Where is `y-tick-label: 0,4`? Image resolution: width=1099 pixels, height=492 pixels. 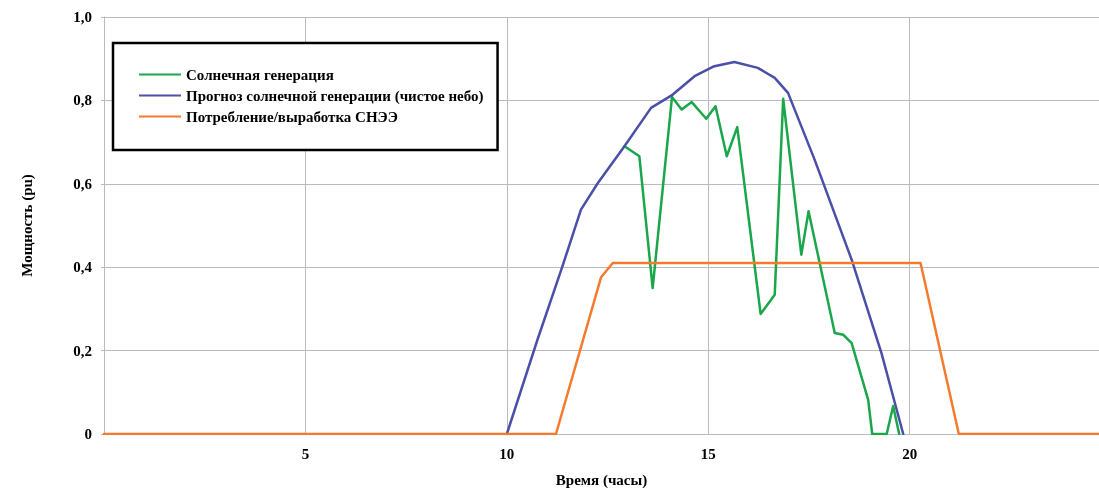 y-tick-label: 0,4 is located at coordinates (83, 267).